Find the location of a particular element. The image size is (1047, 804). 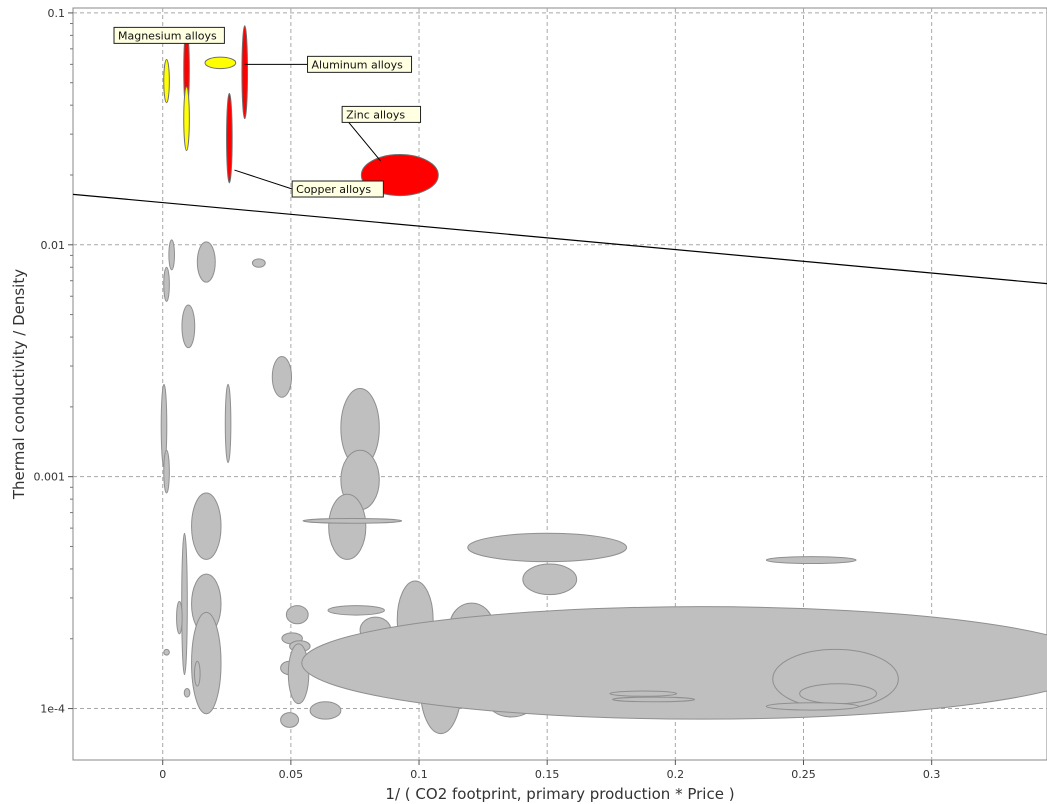

annotation-label: Aluminum alloys is located at coordinates (358, 64).